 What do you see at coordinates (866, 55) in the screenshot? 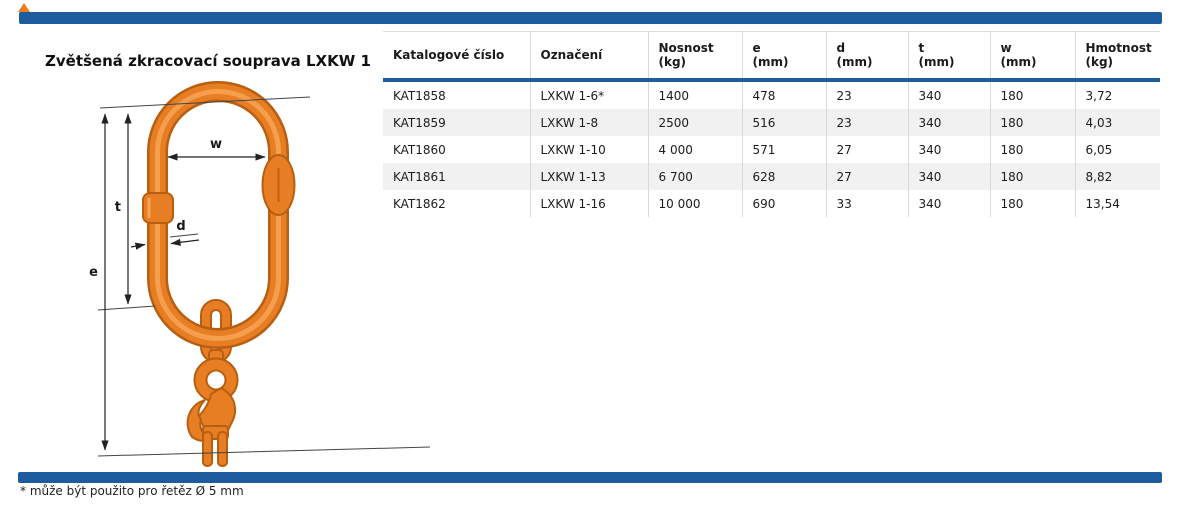
I see `header-cell: d (mm)` at bounding box center [866, 55].